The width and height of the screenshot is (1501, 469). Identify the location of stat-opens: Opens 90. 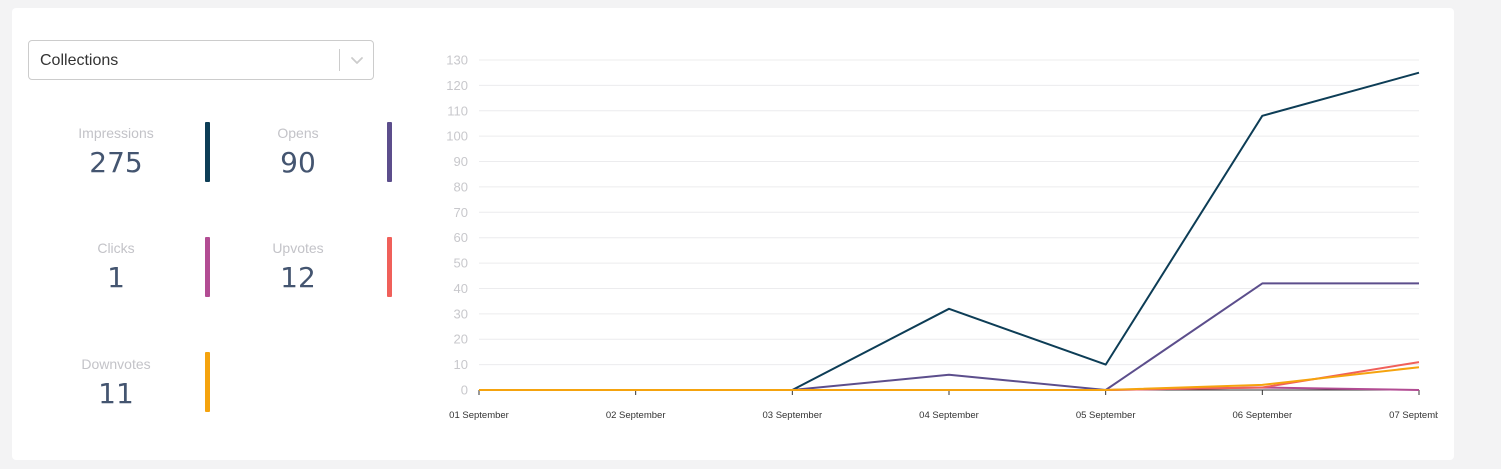
(298, 152).